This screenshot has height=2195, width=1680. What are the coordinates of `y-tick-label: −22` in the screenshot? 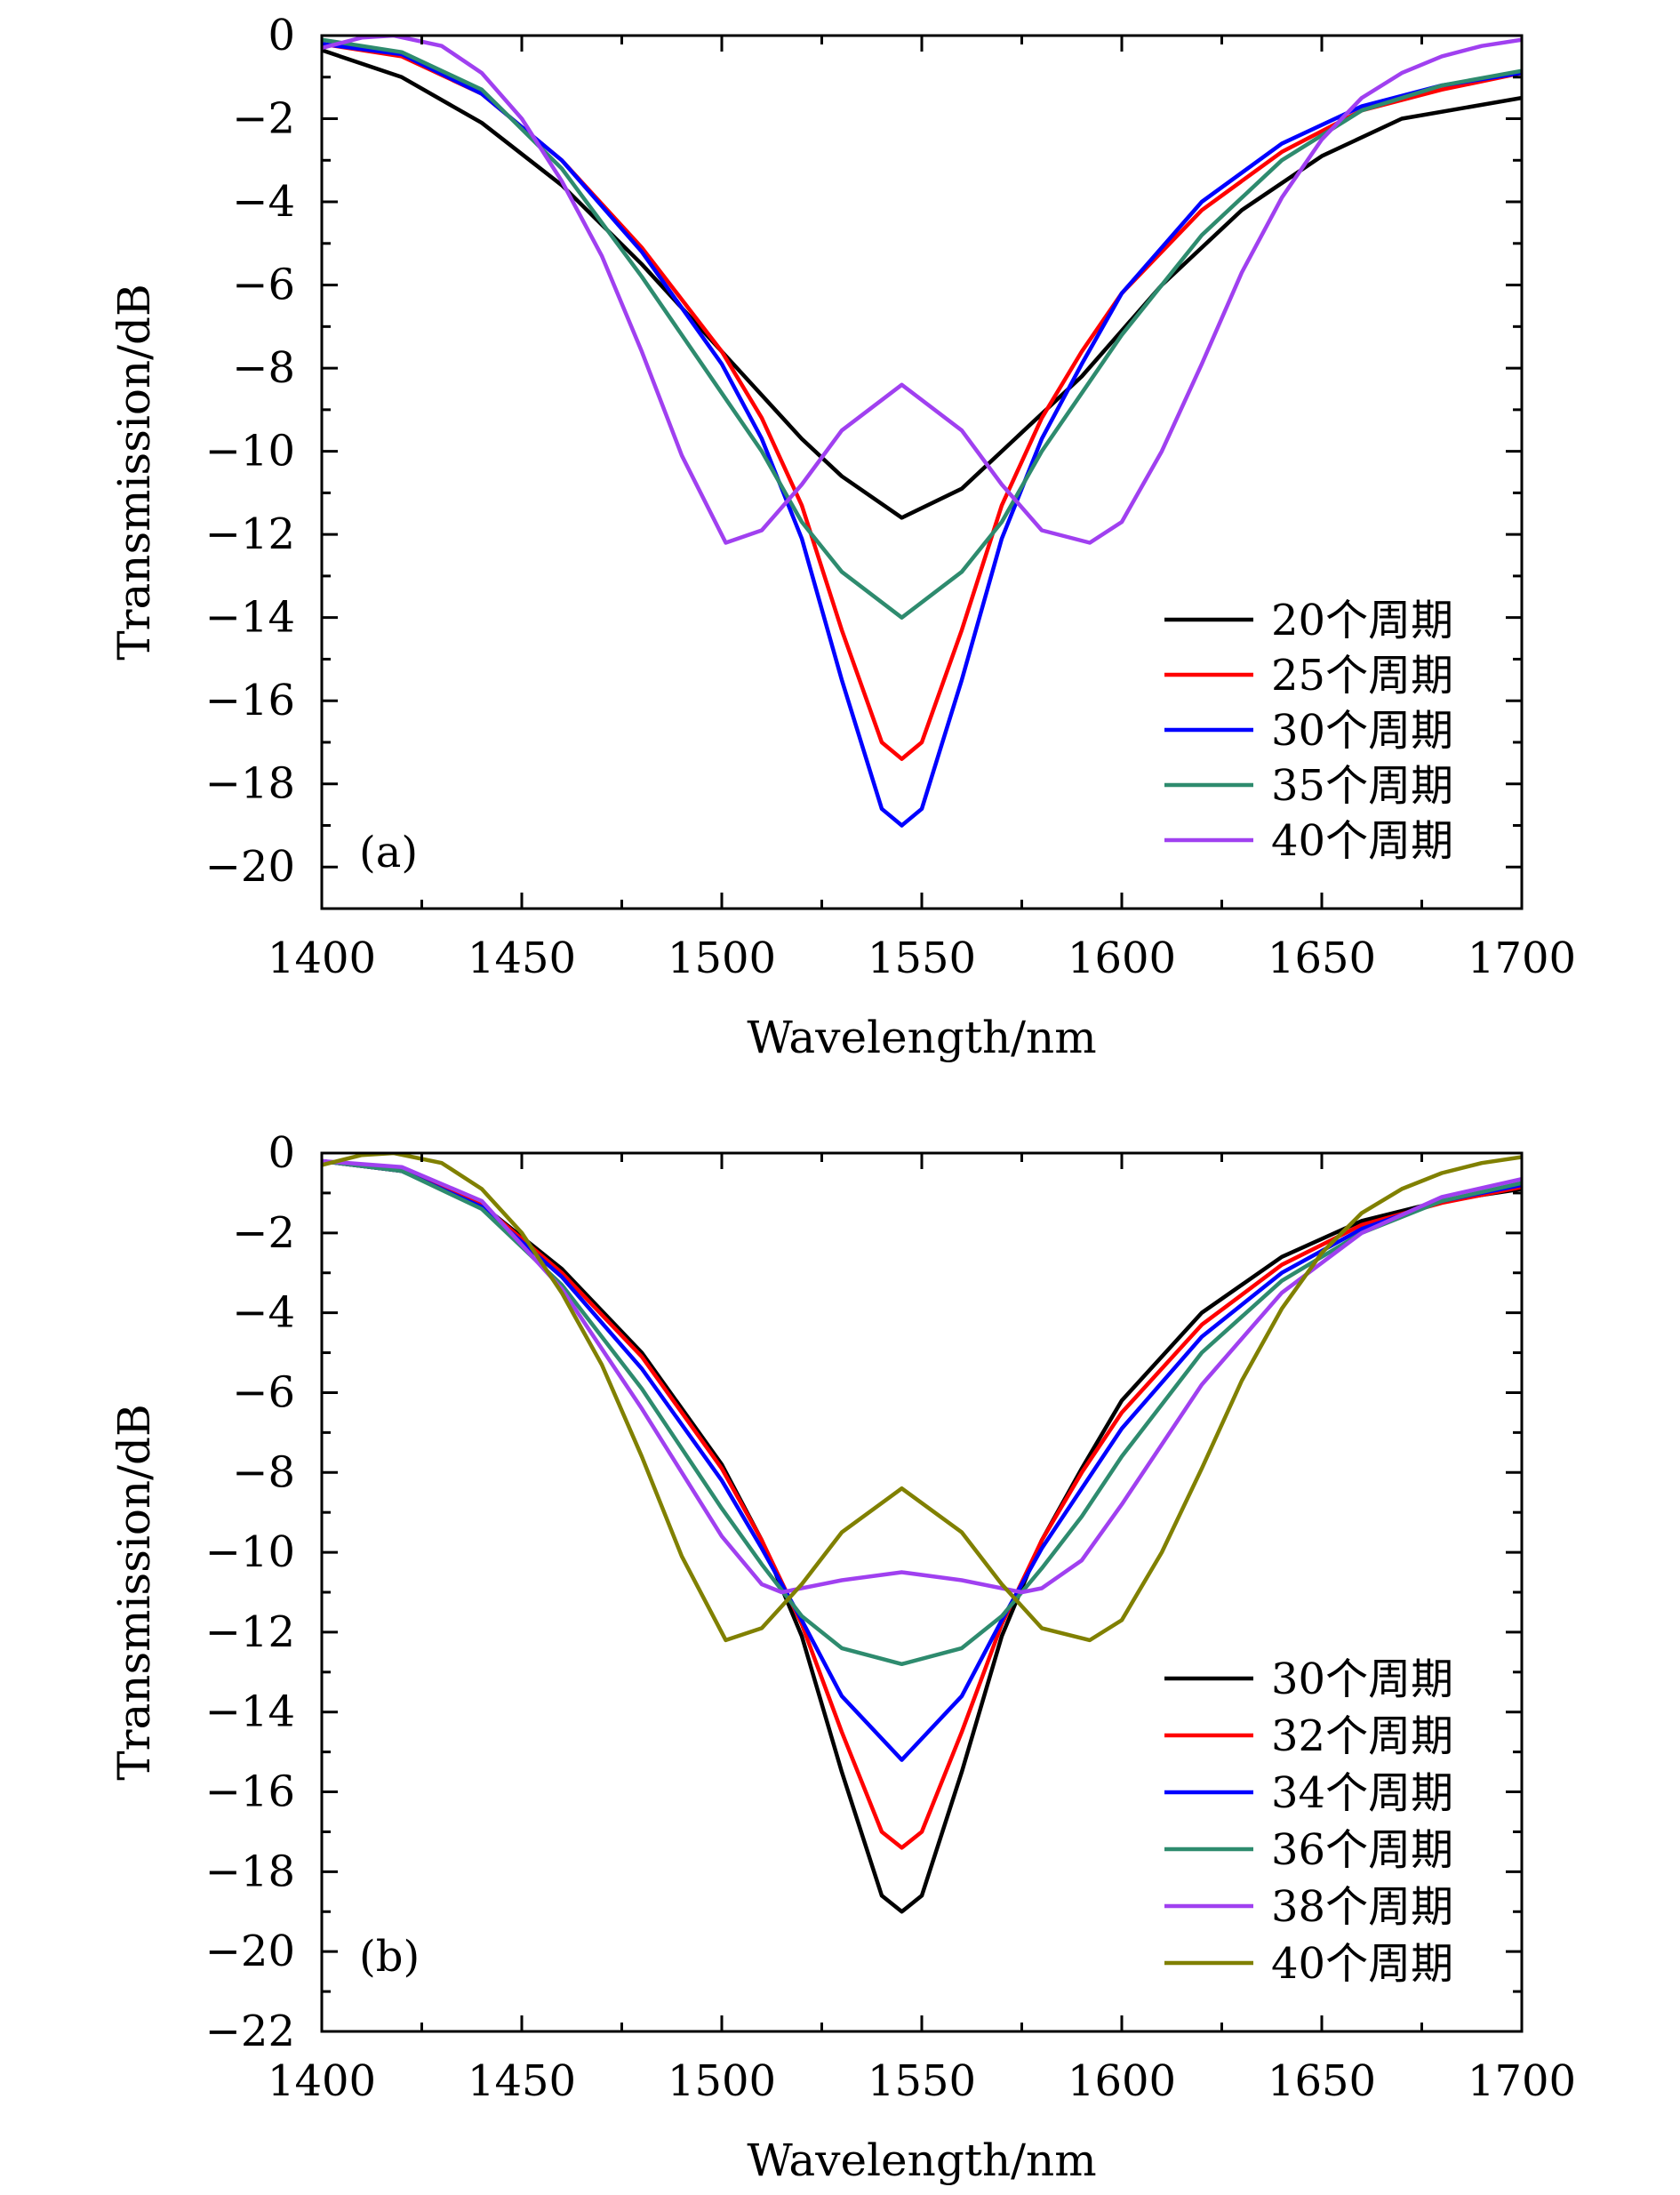 It's located at (250, 2031).